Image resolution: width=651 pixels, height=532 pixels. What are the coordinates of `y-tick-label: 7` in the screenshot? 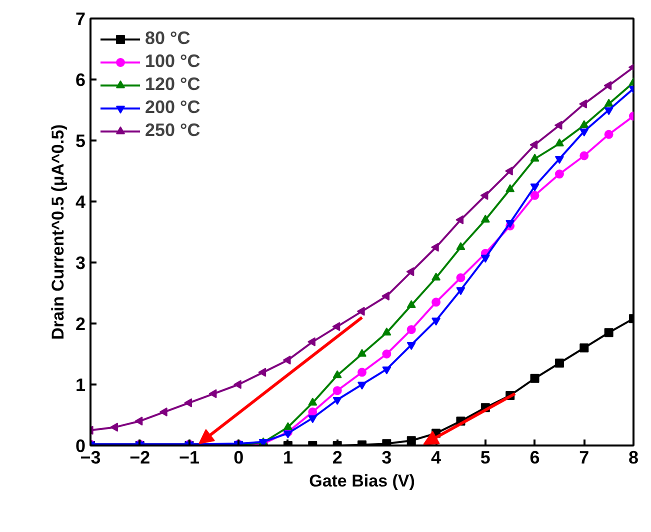 It's located at (80, 19).